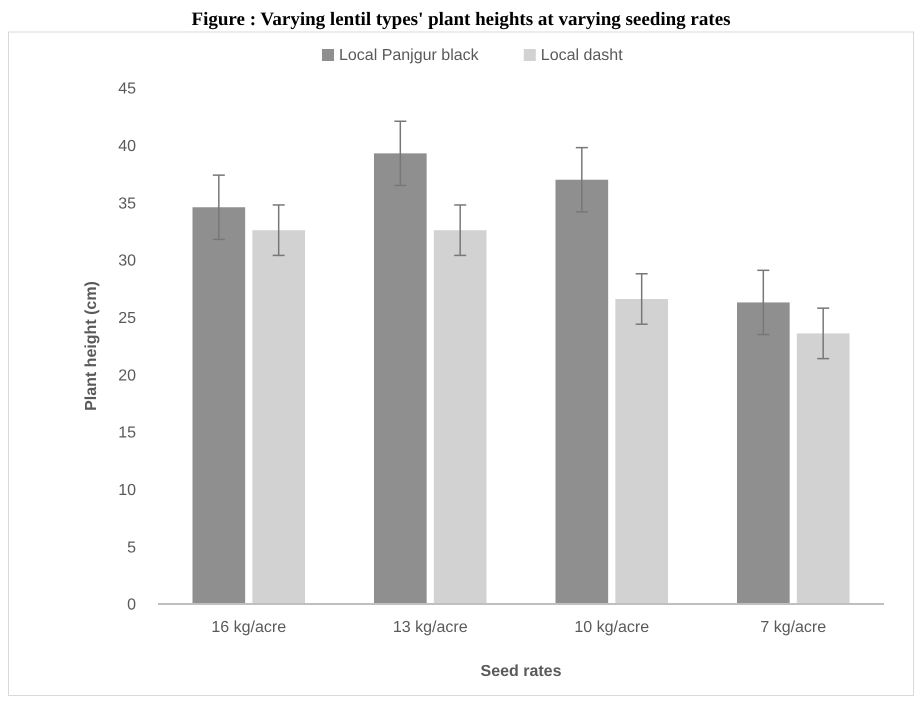  Describe the element at coordinates (131, 547) in the screenshot. I see `y-tick-label: 5` at that location.